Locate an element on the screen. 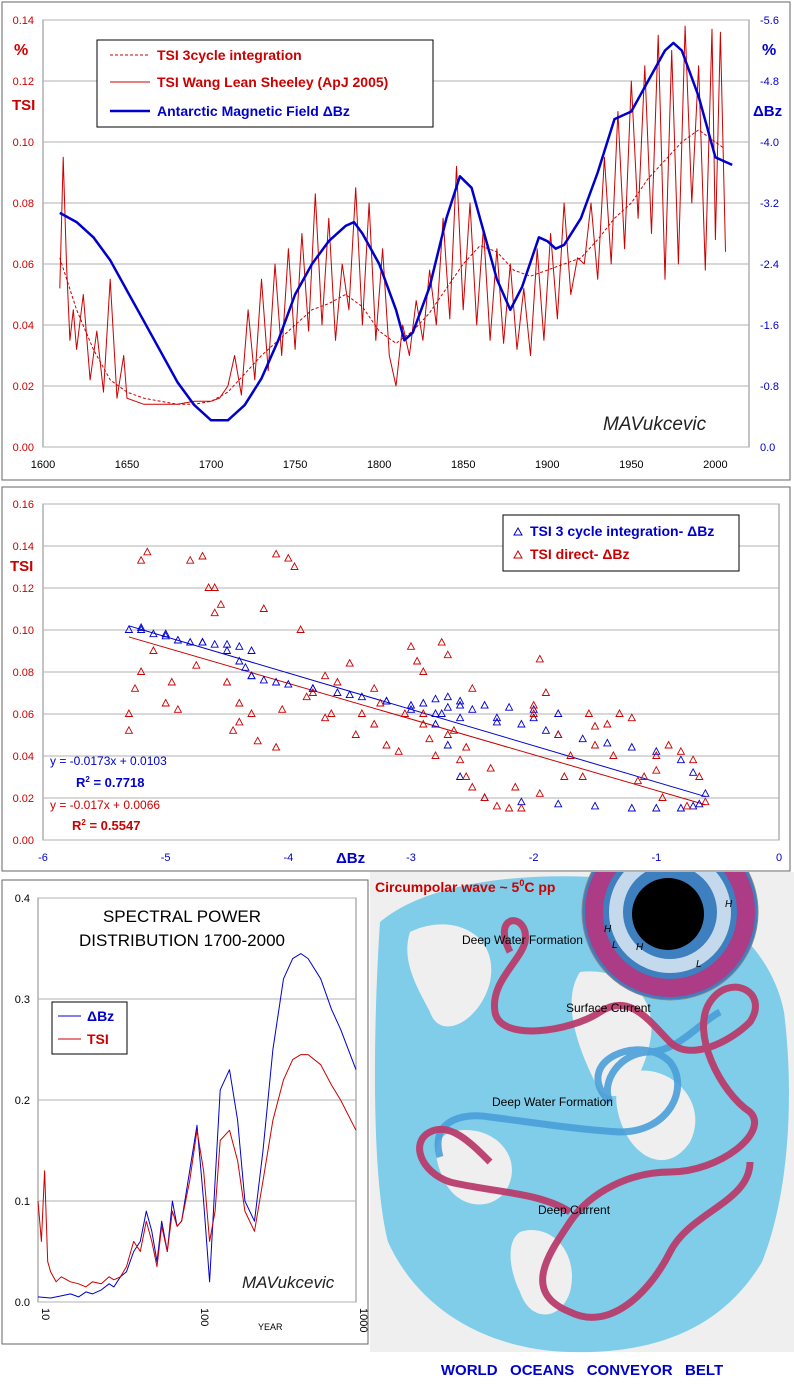 The height and width of the screenshot is (1395, 794). continent-africa is located at coordinates (611, 1034).